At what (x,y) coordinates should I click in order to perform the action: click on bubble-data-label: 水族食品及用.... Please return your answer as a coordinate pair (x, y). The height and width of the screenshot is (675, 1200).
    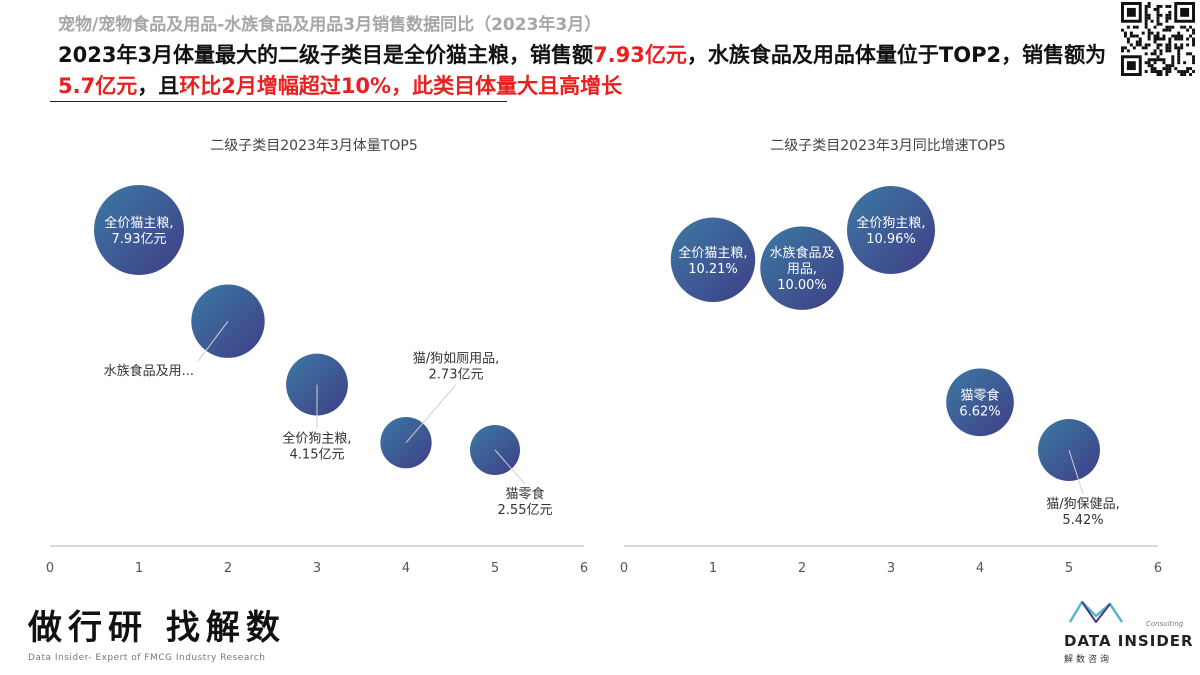
    Looking at the image, I should click on (149, 371).